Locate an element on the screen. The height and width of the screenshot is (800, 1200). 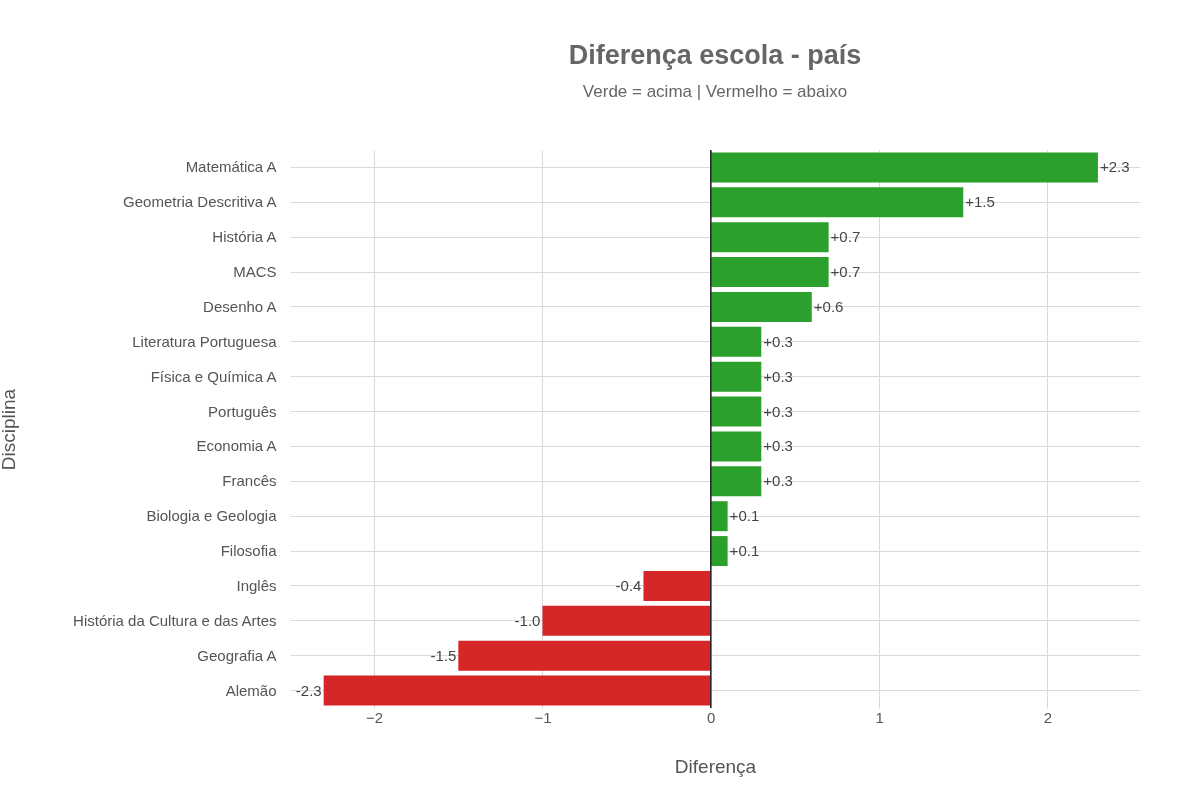
x-tick-label: 2 is located at coordinates (1048, 717).